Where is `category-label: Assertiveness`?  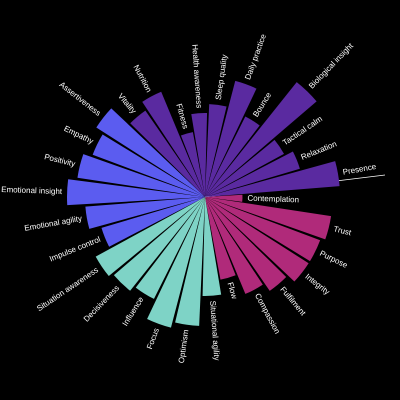
category-label: Assertiveness is located at coordinates (80, 99).